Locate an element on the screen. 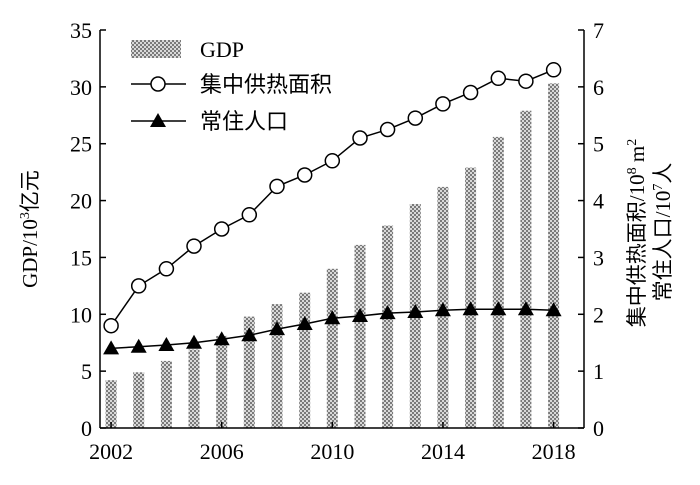 The height and width of the screenshot is (485, 700). right-tick-label: 1 is located at coordinates (598, 371).